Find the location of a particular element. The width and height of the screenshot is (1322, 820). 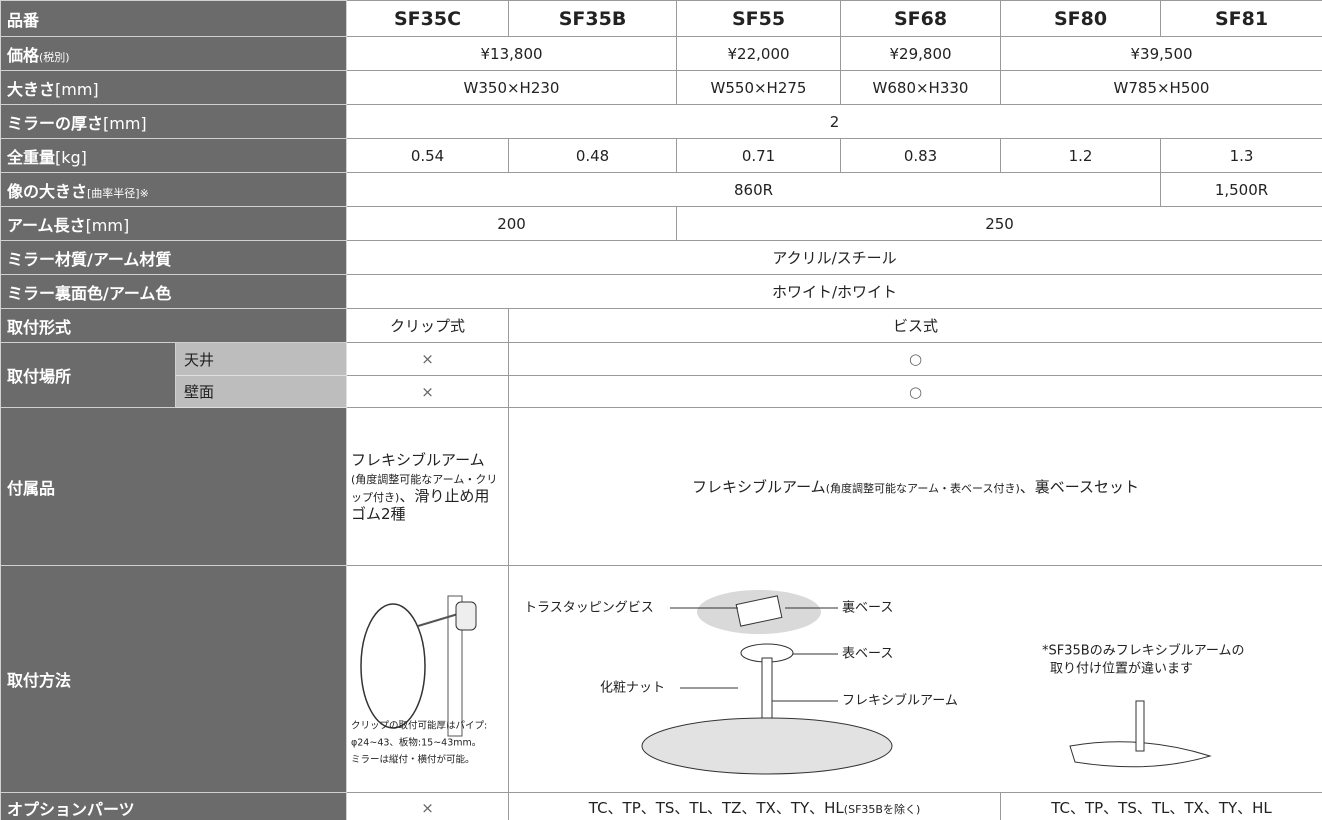

model: SF81 is located at coordinates (1241, 18).